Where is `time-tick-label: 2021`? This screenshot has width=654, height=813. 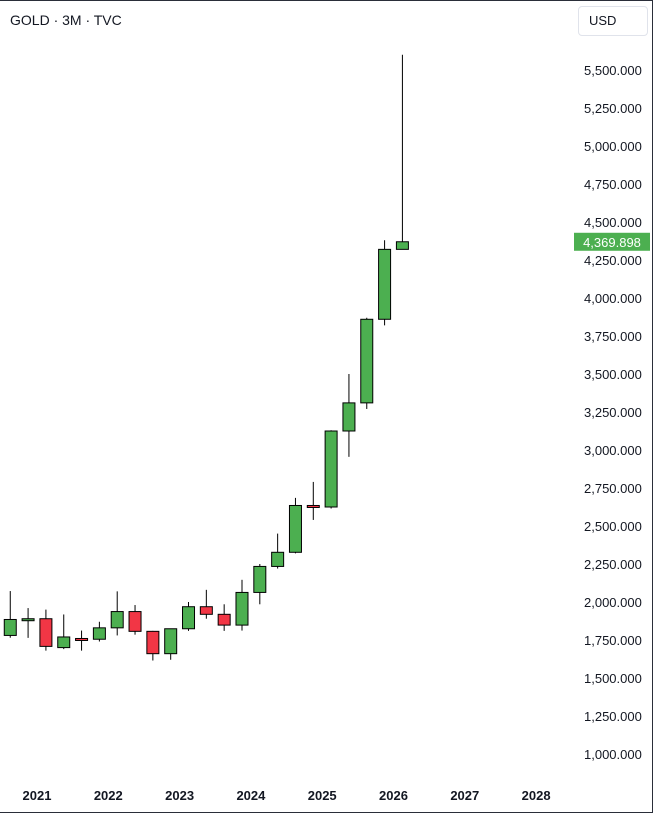 time-tick-label: 2021 is located at coordinates (37, 795).